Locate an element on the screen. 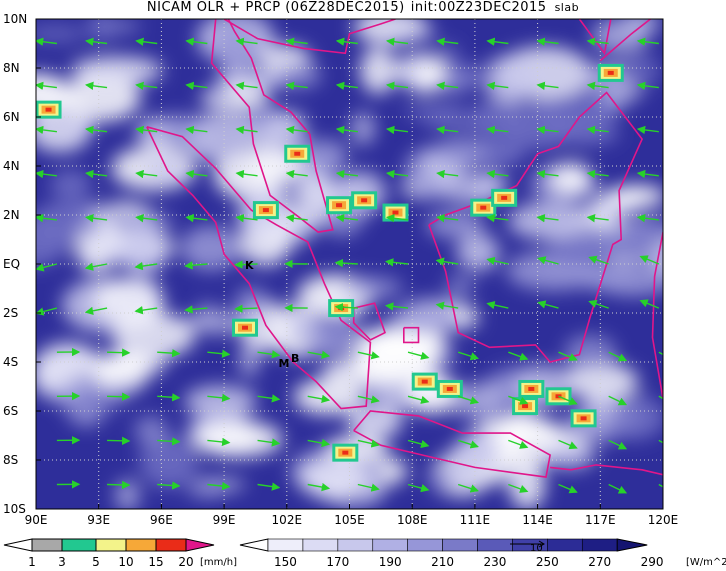 The width and height of the screenshot is (726, 571). olr-colorbar-left-triangle is located at coordinates (254, 545).